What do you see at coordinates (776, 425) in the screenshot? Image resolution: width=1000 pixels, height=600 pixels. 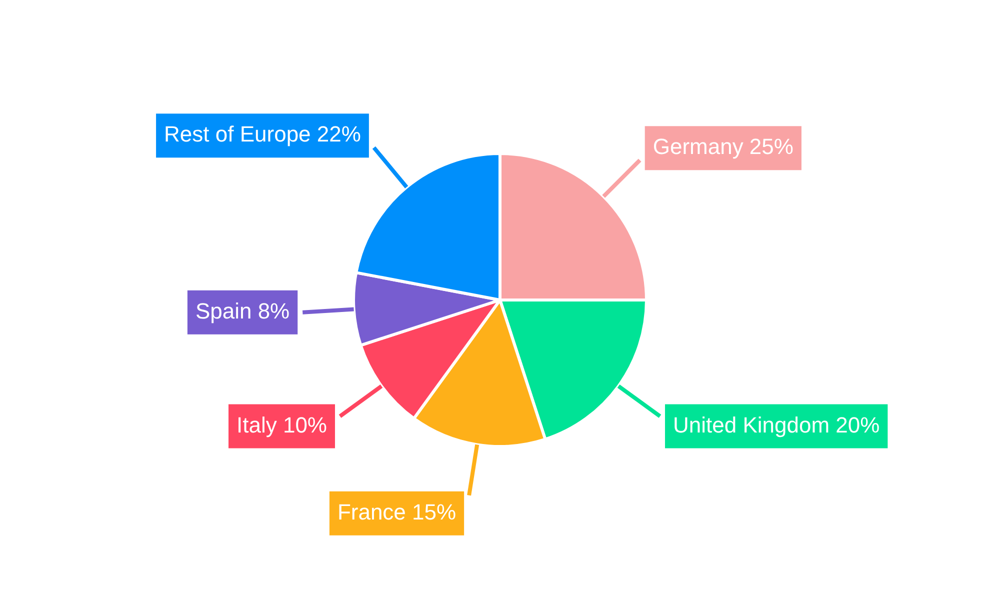 I see `slice-label: United Kingdom 20%` at bounding box center [776, 425].